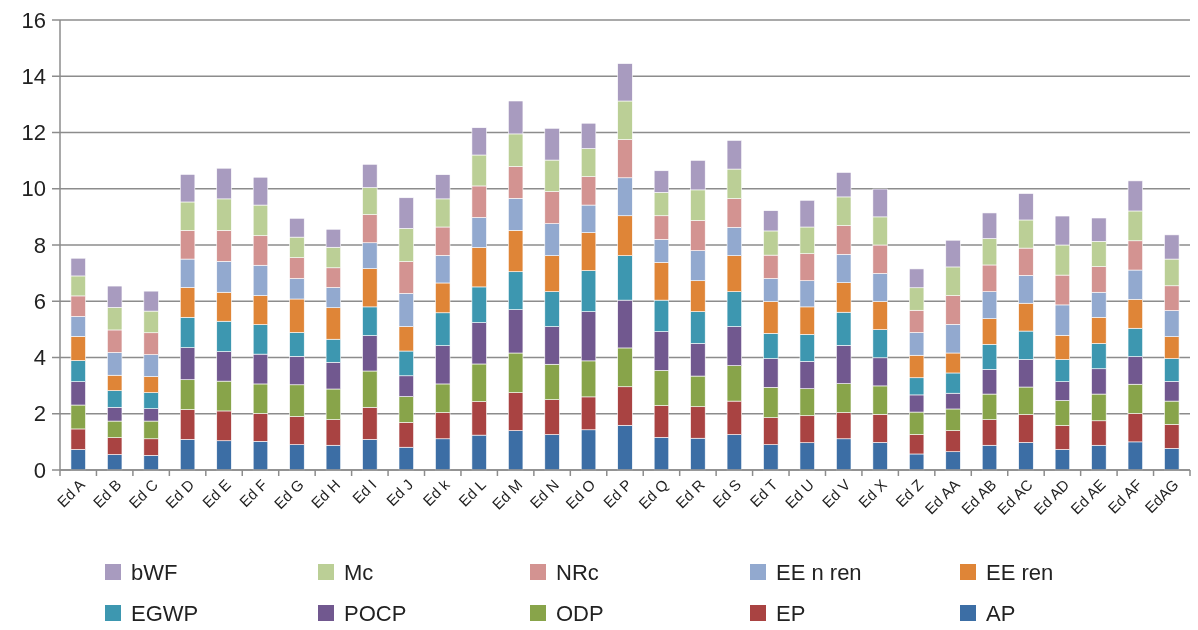  What do you see at coordinates (39, 245) in the screenshot?
I see `y-tick-label: 8` at bounding box center [39, 245].